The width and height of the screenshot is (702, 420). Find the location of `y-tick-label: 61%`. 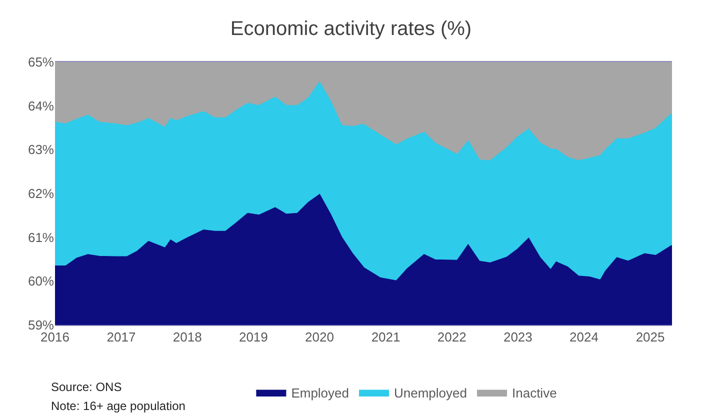

y-tick-label: 61% is located at coordinates (41, 237).